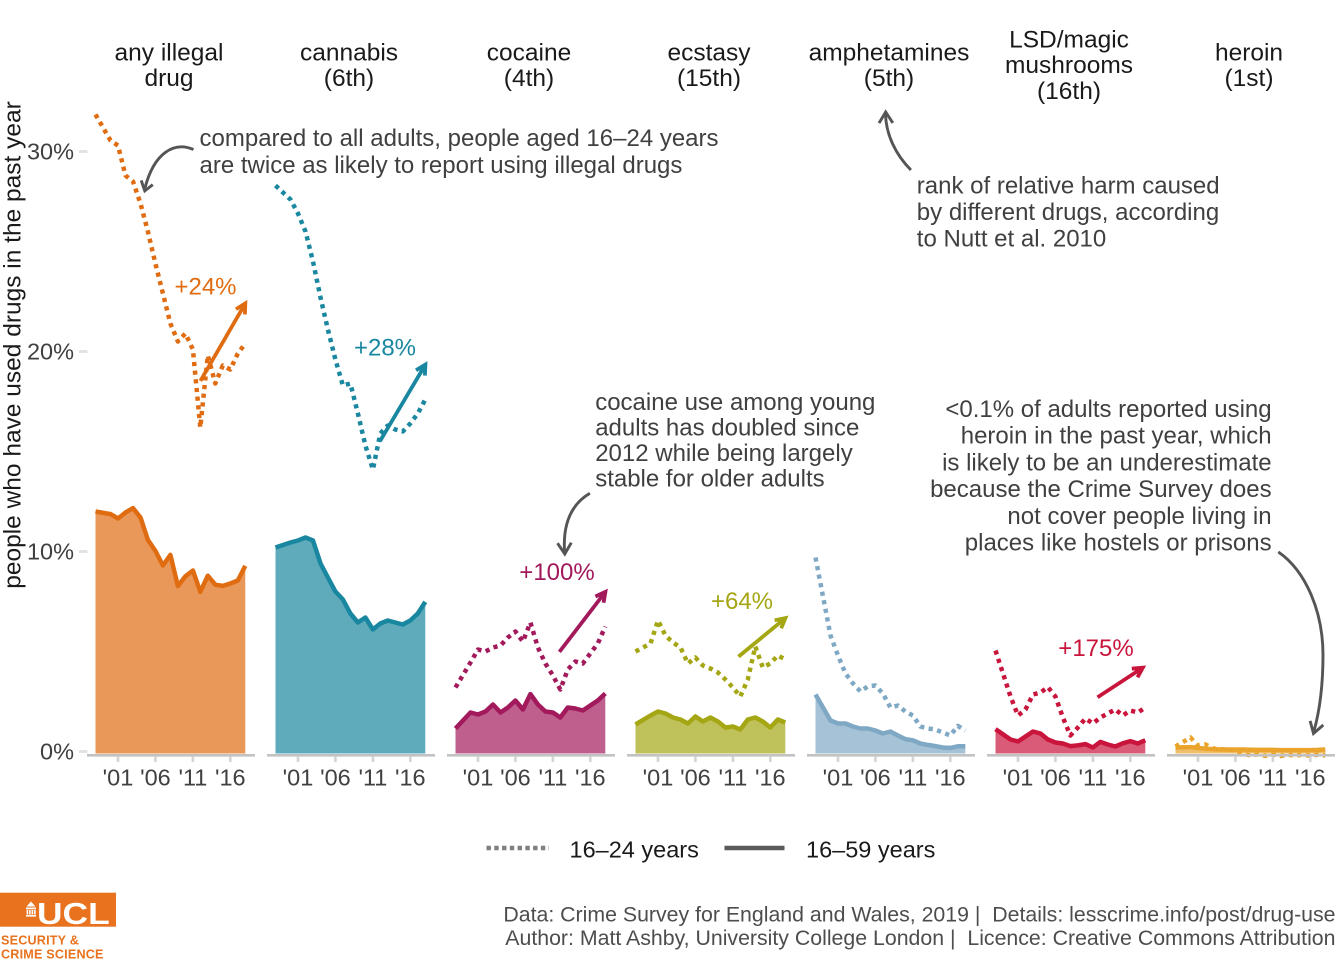 The width and height of the screenshot is (1344, 965). What do you see at coordinates (1068, 212) in the screenshot?
I see `svg-text: by different drugs, according` at bounding box center [1068, 212].